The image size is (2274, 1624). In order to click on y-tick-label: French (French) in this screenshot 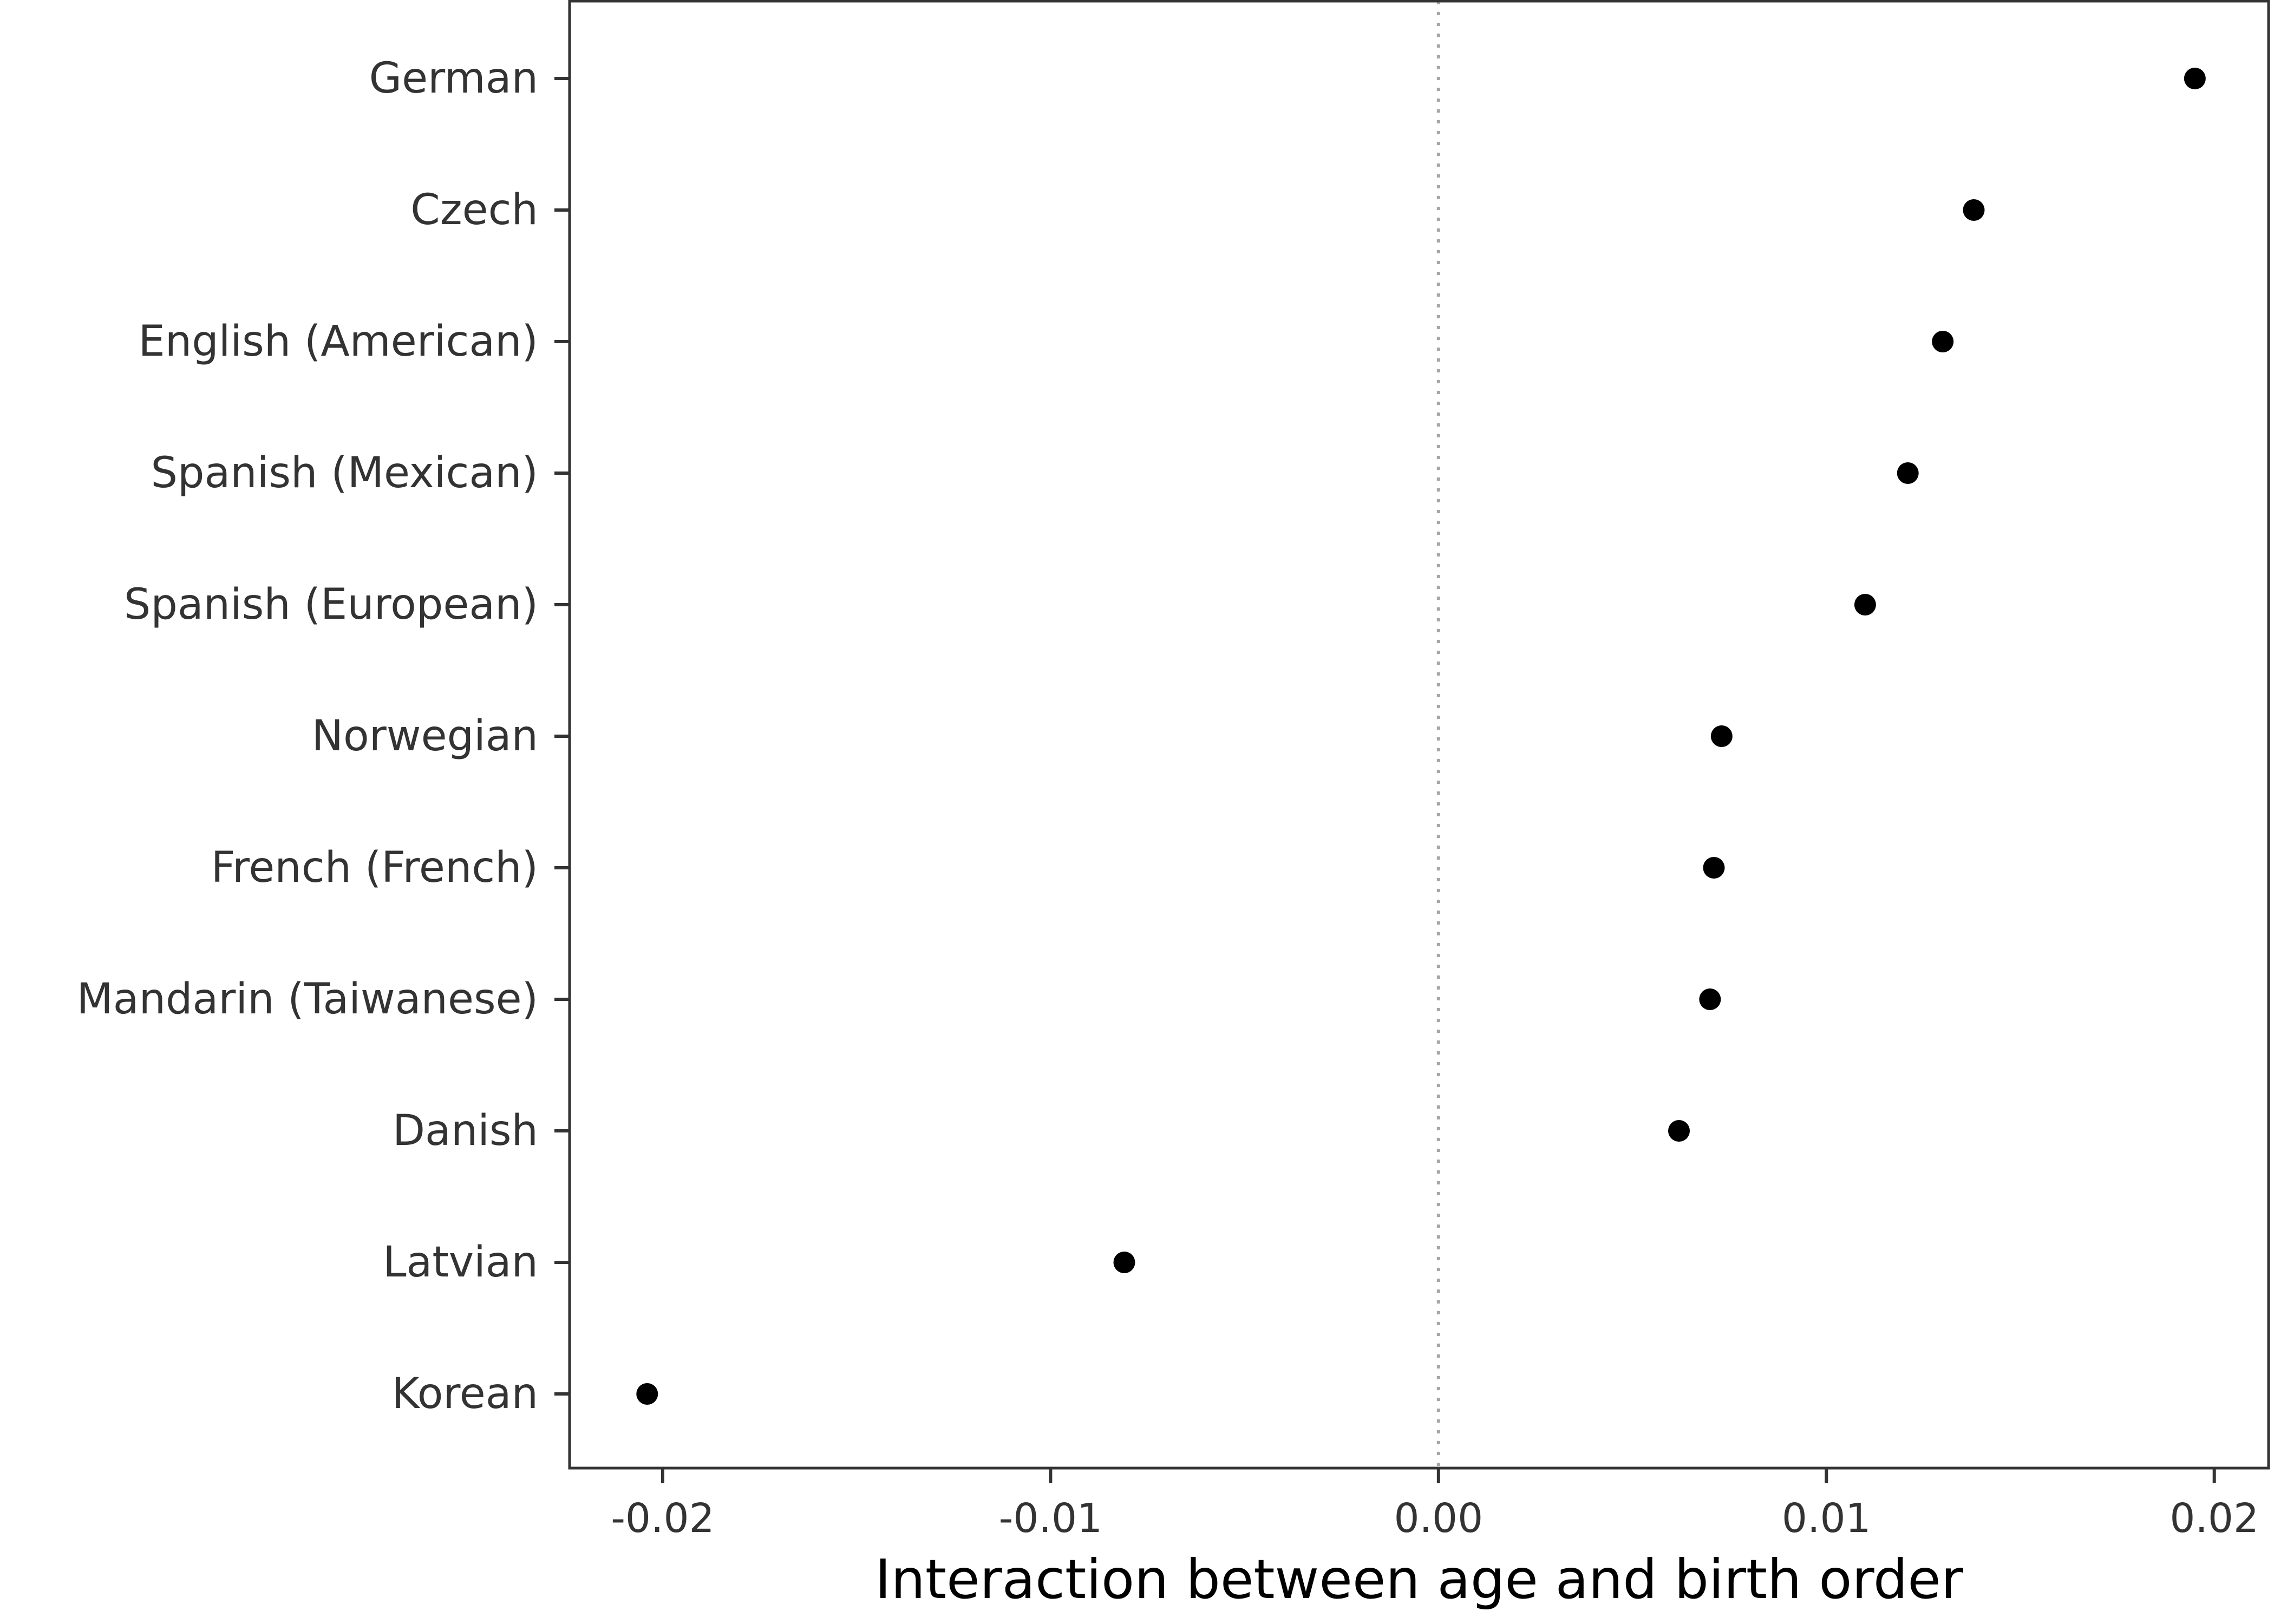, I will do `click(375, 868)`.